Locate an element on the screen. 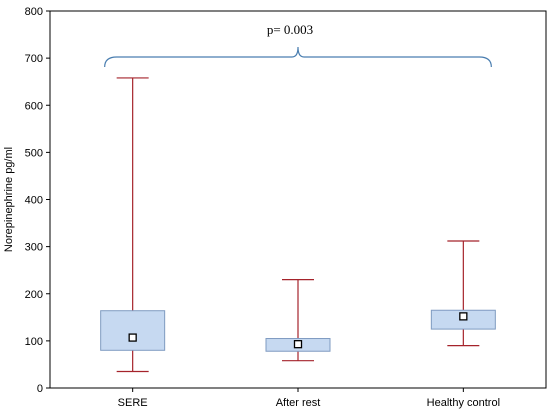 This screenshot has height=411, width=550. significance-bracket is located at coordinates (298, 57).